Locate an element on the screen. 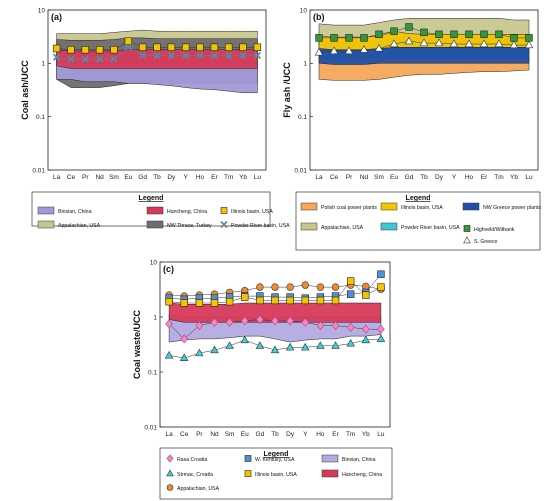  y-axis-label: Fly ash /UCC is located at coordinates (287, 90).